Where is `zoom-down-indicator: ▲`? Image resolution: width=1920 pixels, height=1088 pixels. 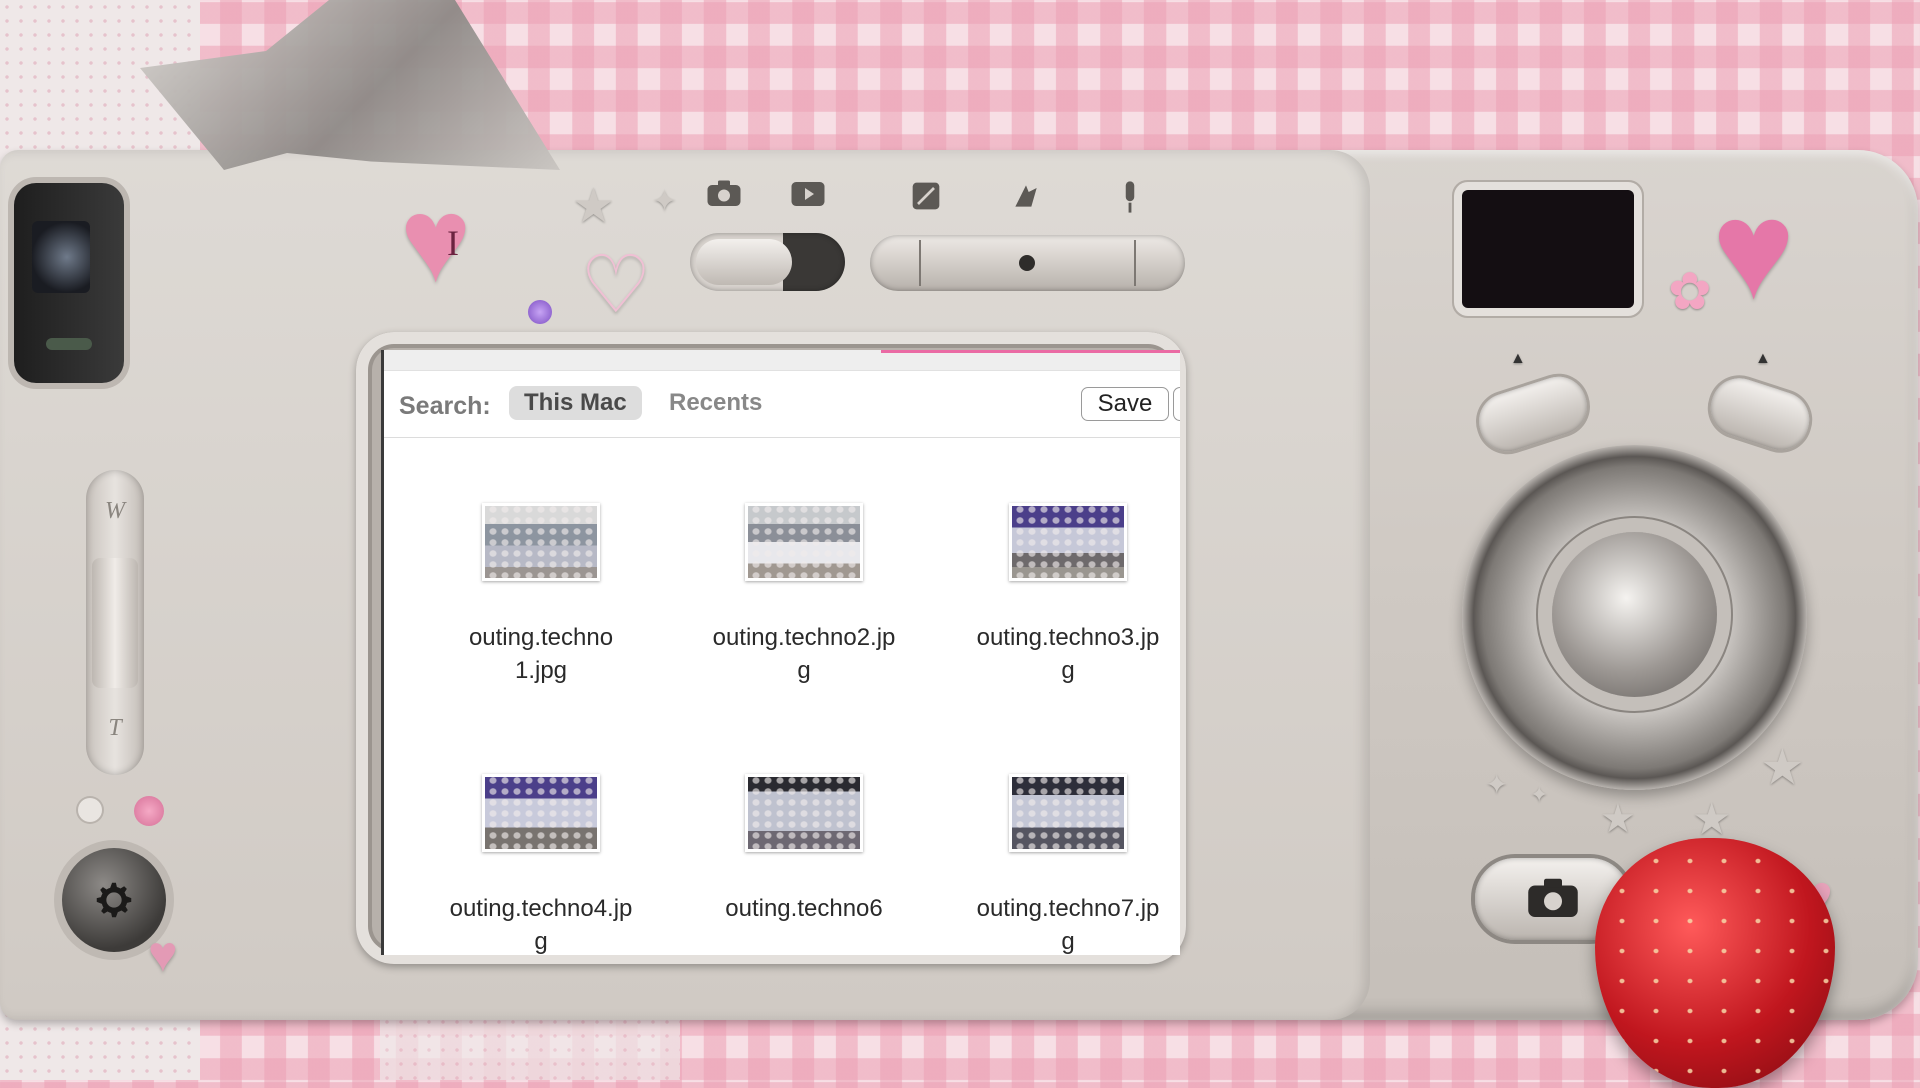
zoom-down-indicator: ▲ is located at coordinates (1518, 358).